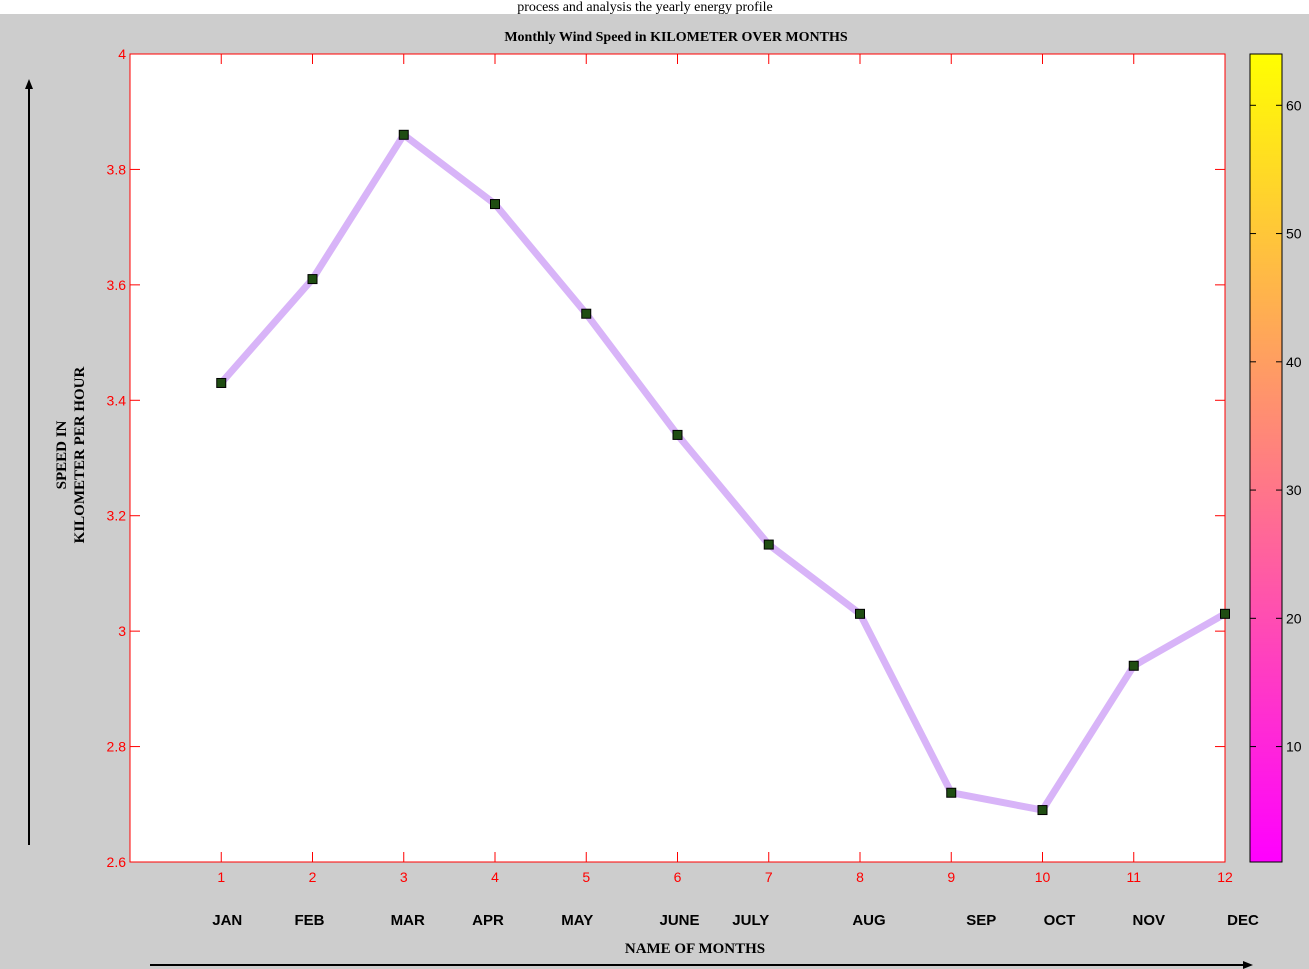 This screenshot has width=1309, height=969. Describe the element at coordinates (71, 454) in the screenshot. I see `y-axis-label: SPEED IN KILOMETER PER HOUR` at that location.